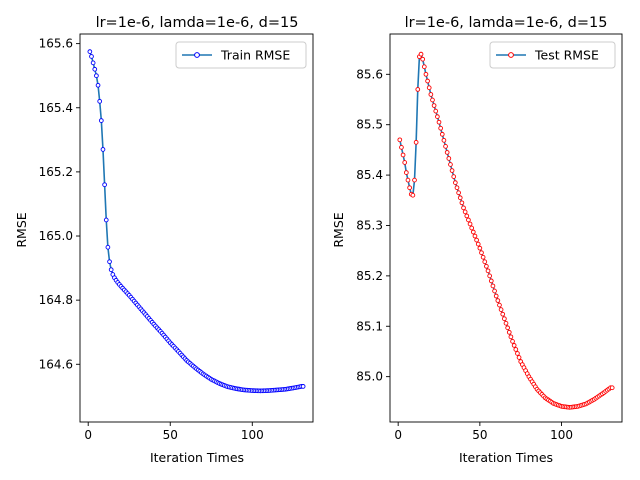 Image resolution: width=640 pixels, height=480 pixels. What do you see at coordinates (56, 44) in the screenshot?
I see `y-tick-label: 165.6` at bounding box center [56, 44].